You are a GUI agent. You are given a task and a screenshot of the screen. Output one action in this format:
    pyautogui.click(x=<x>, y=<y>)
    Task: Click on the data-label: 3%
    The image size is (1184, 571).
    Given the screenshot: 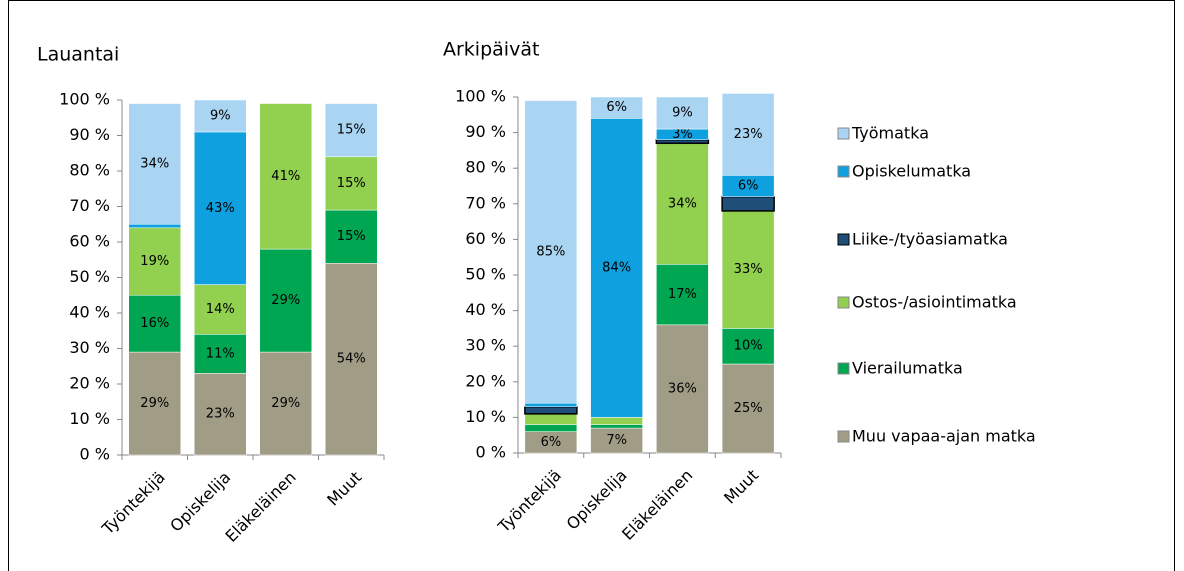 What is the action you would take?
    pyautogui.click(x=682, y=134)
    